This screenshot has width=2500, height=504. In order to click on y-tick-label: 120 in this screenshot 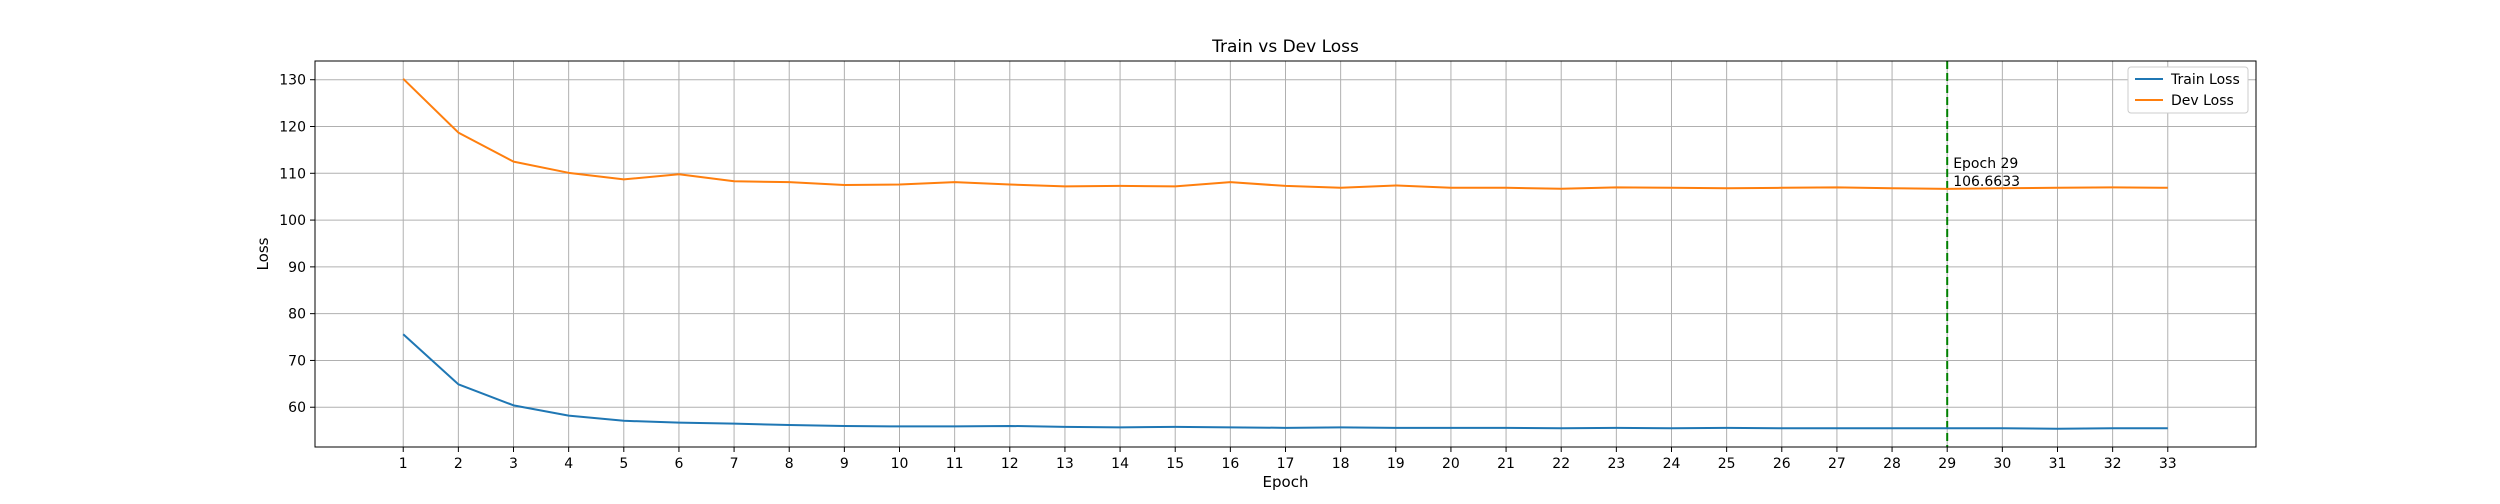, I will do `click(292, 128)`.